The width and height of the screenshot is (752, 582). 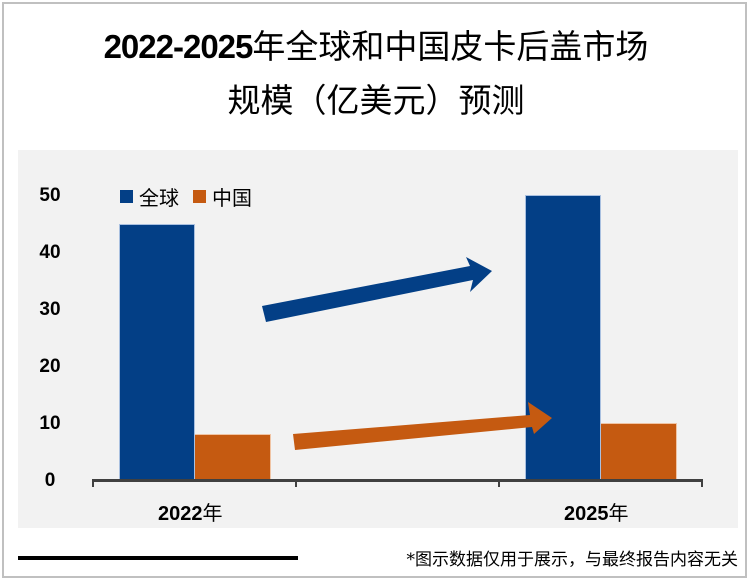 What do you see at coordinates (126, 196) in the screenshot?
I see `legend-swatch-global` at bounding box center [126, 196].